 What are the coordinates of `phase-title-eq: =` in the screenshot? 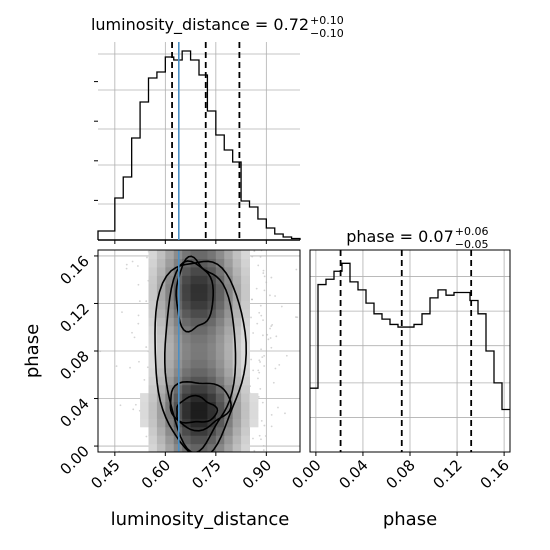 It's located at (409, 236).